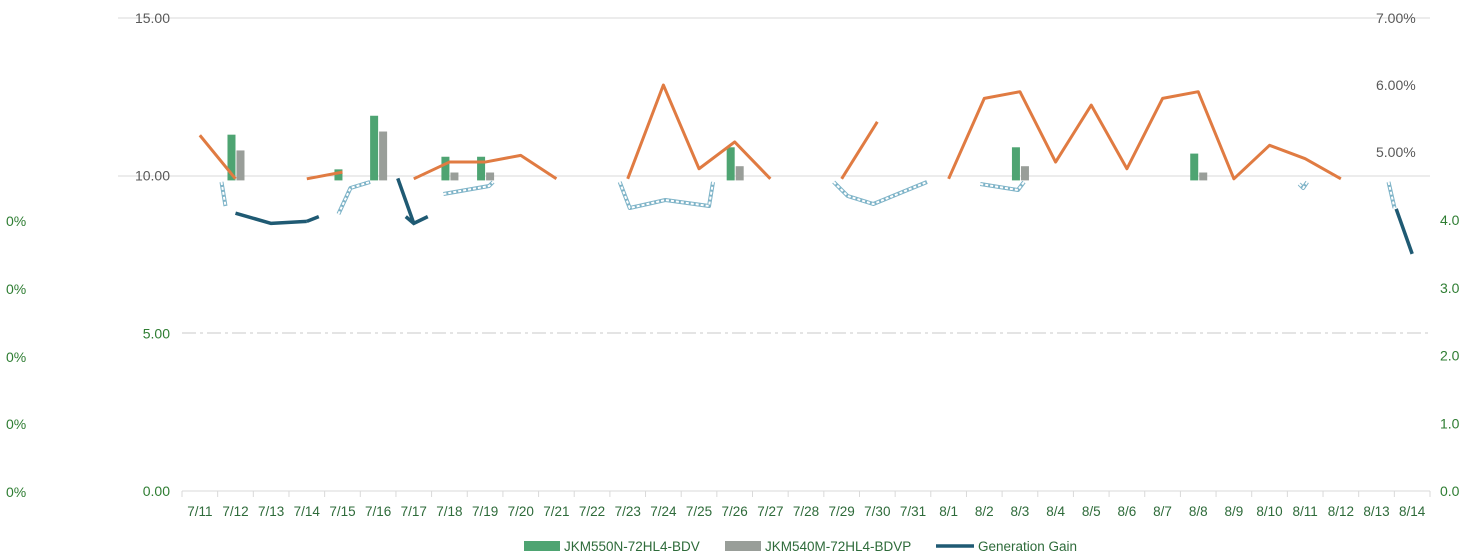  Describe the element at coordinates (877, 511) in the screenshot. I see `x-tick-label: 7/30` at that location.